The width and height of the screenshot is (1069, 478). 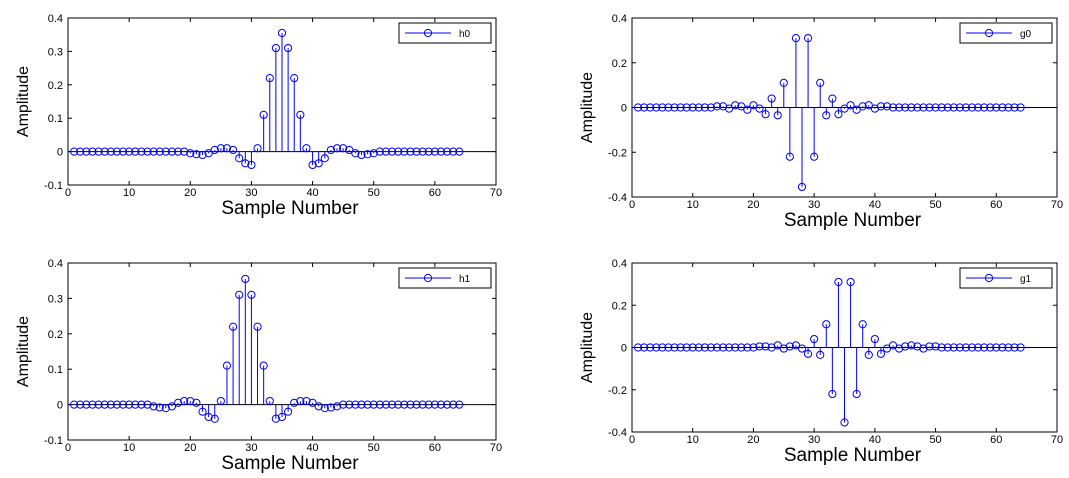 I want to click on x-tick-label: 30, so click(x=814, y=440).